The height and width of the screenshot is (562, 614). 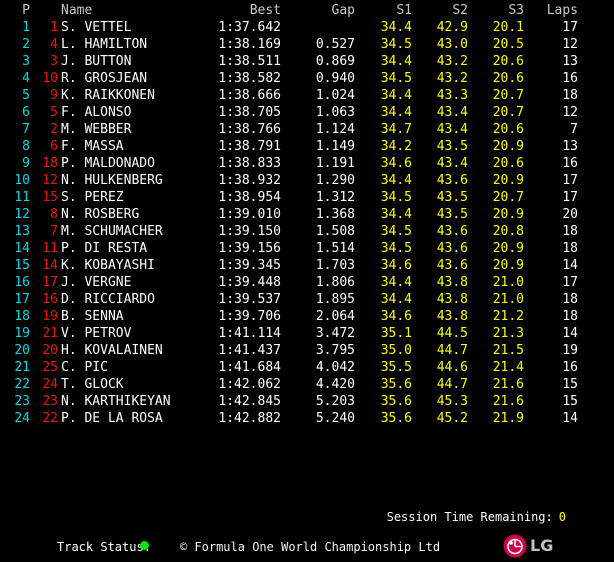 I want to click on row-22-cell-s2: 44.7, so click(x=452, y=384).